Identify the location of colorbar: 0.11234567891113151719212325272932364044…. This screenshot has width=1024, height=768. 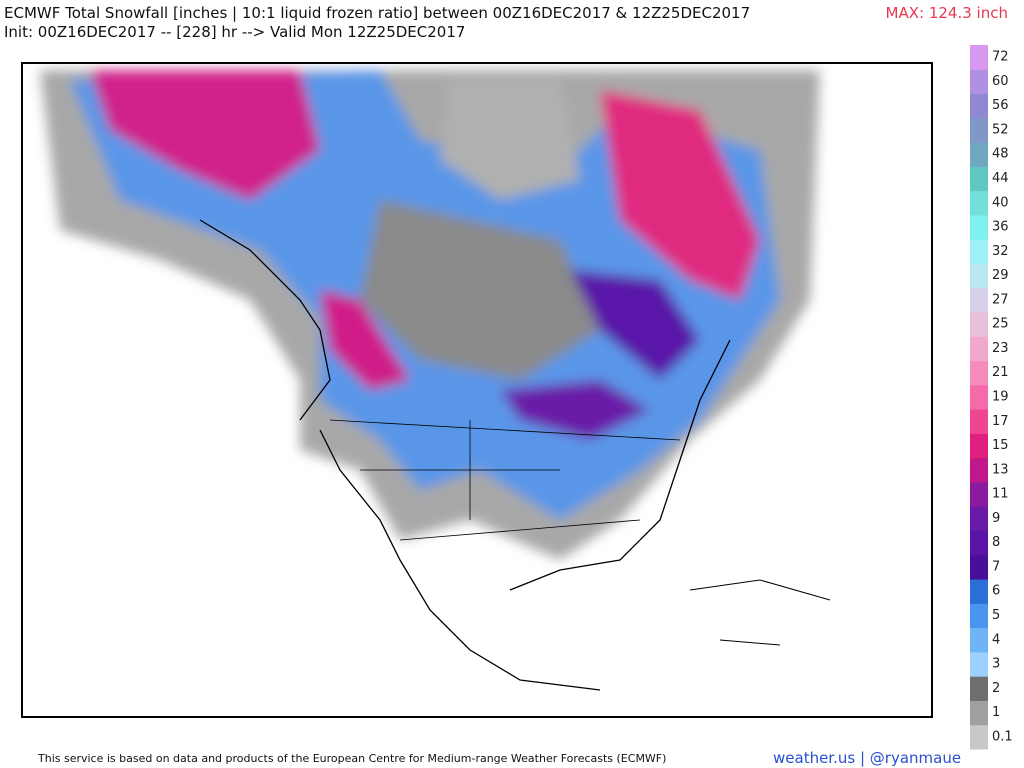
(991, 397).